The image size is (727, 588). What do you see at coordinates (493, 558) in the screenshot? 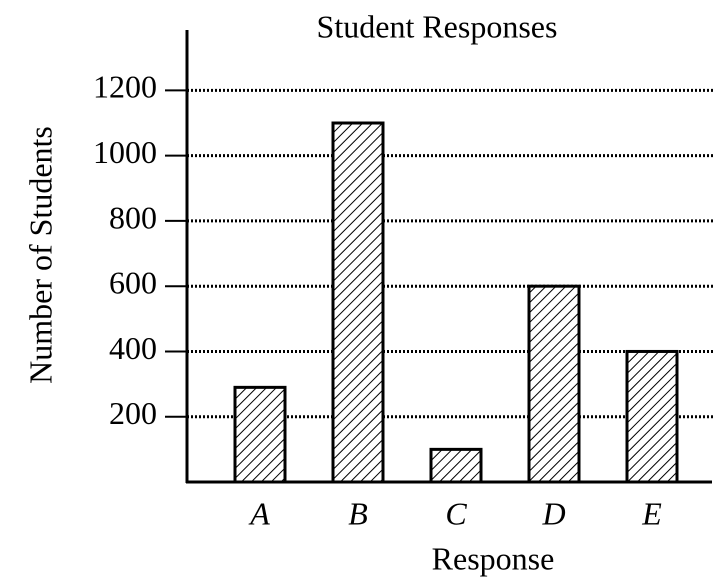
I see `x-axis-label: Response` at bounding box center [493, 558].